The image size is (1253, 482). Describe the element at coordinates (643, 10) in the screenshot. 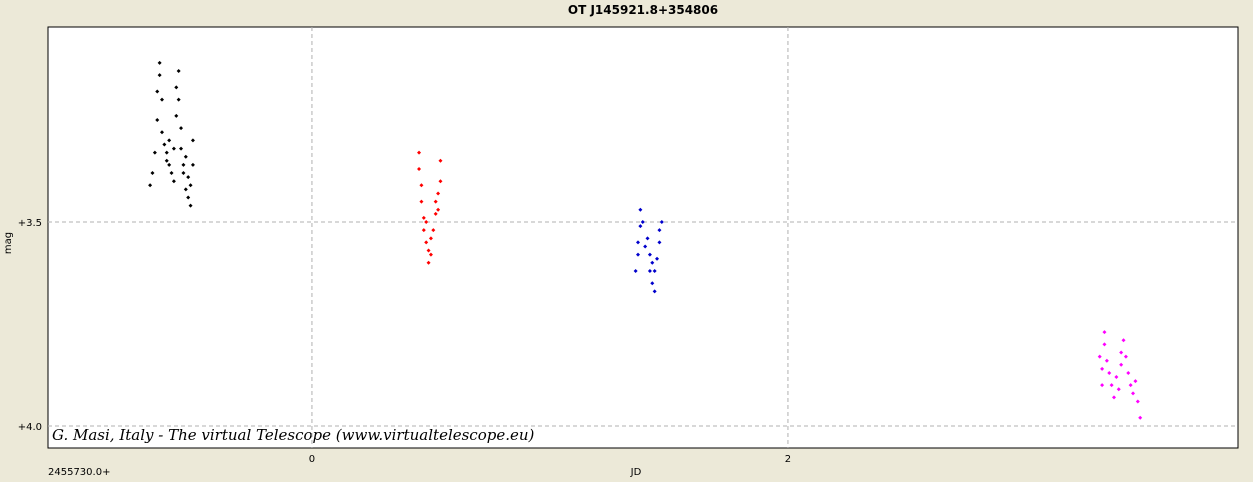

I see `chart-title: OT J145921.8+354806` at that location.